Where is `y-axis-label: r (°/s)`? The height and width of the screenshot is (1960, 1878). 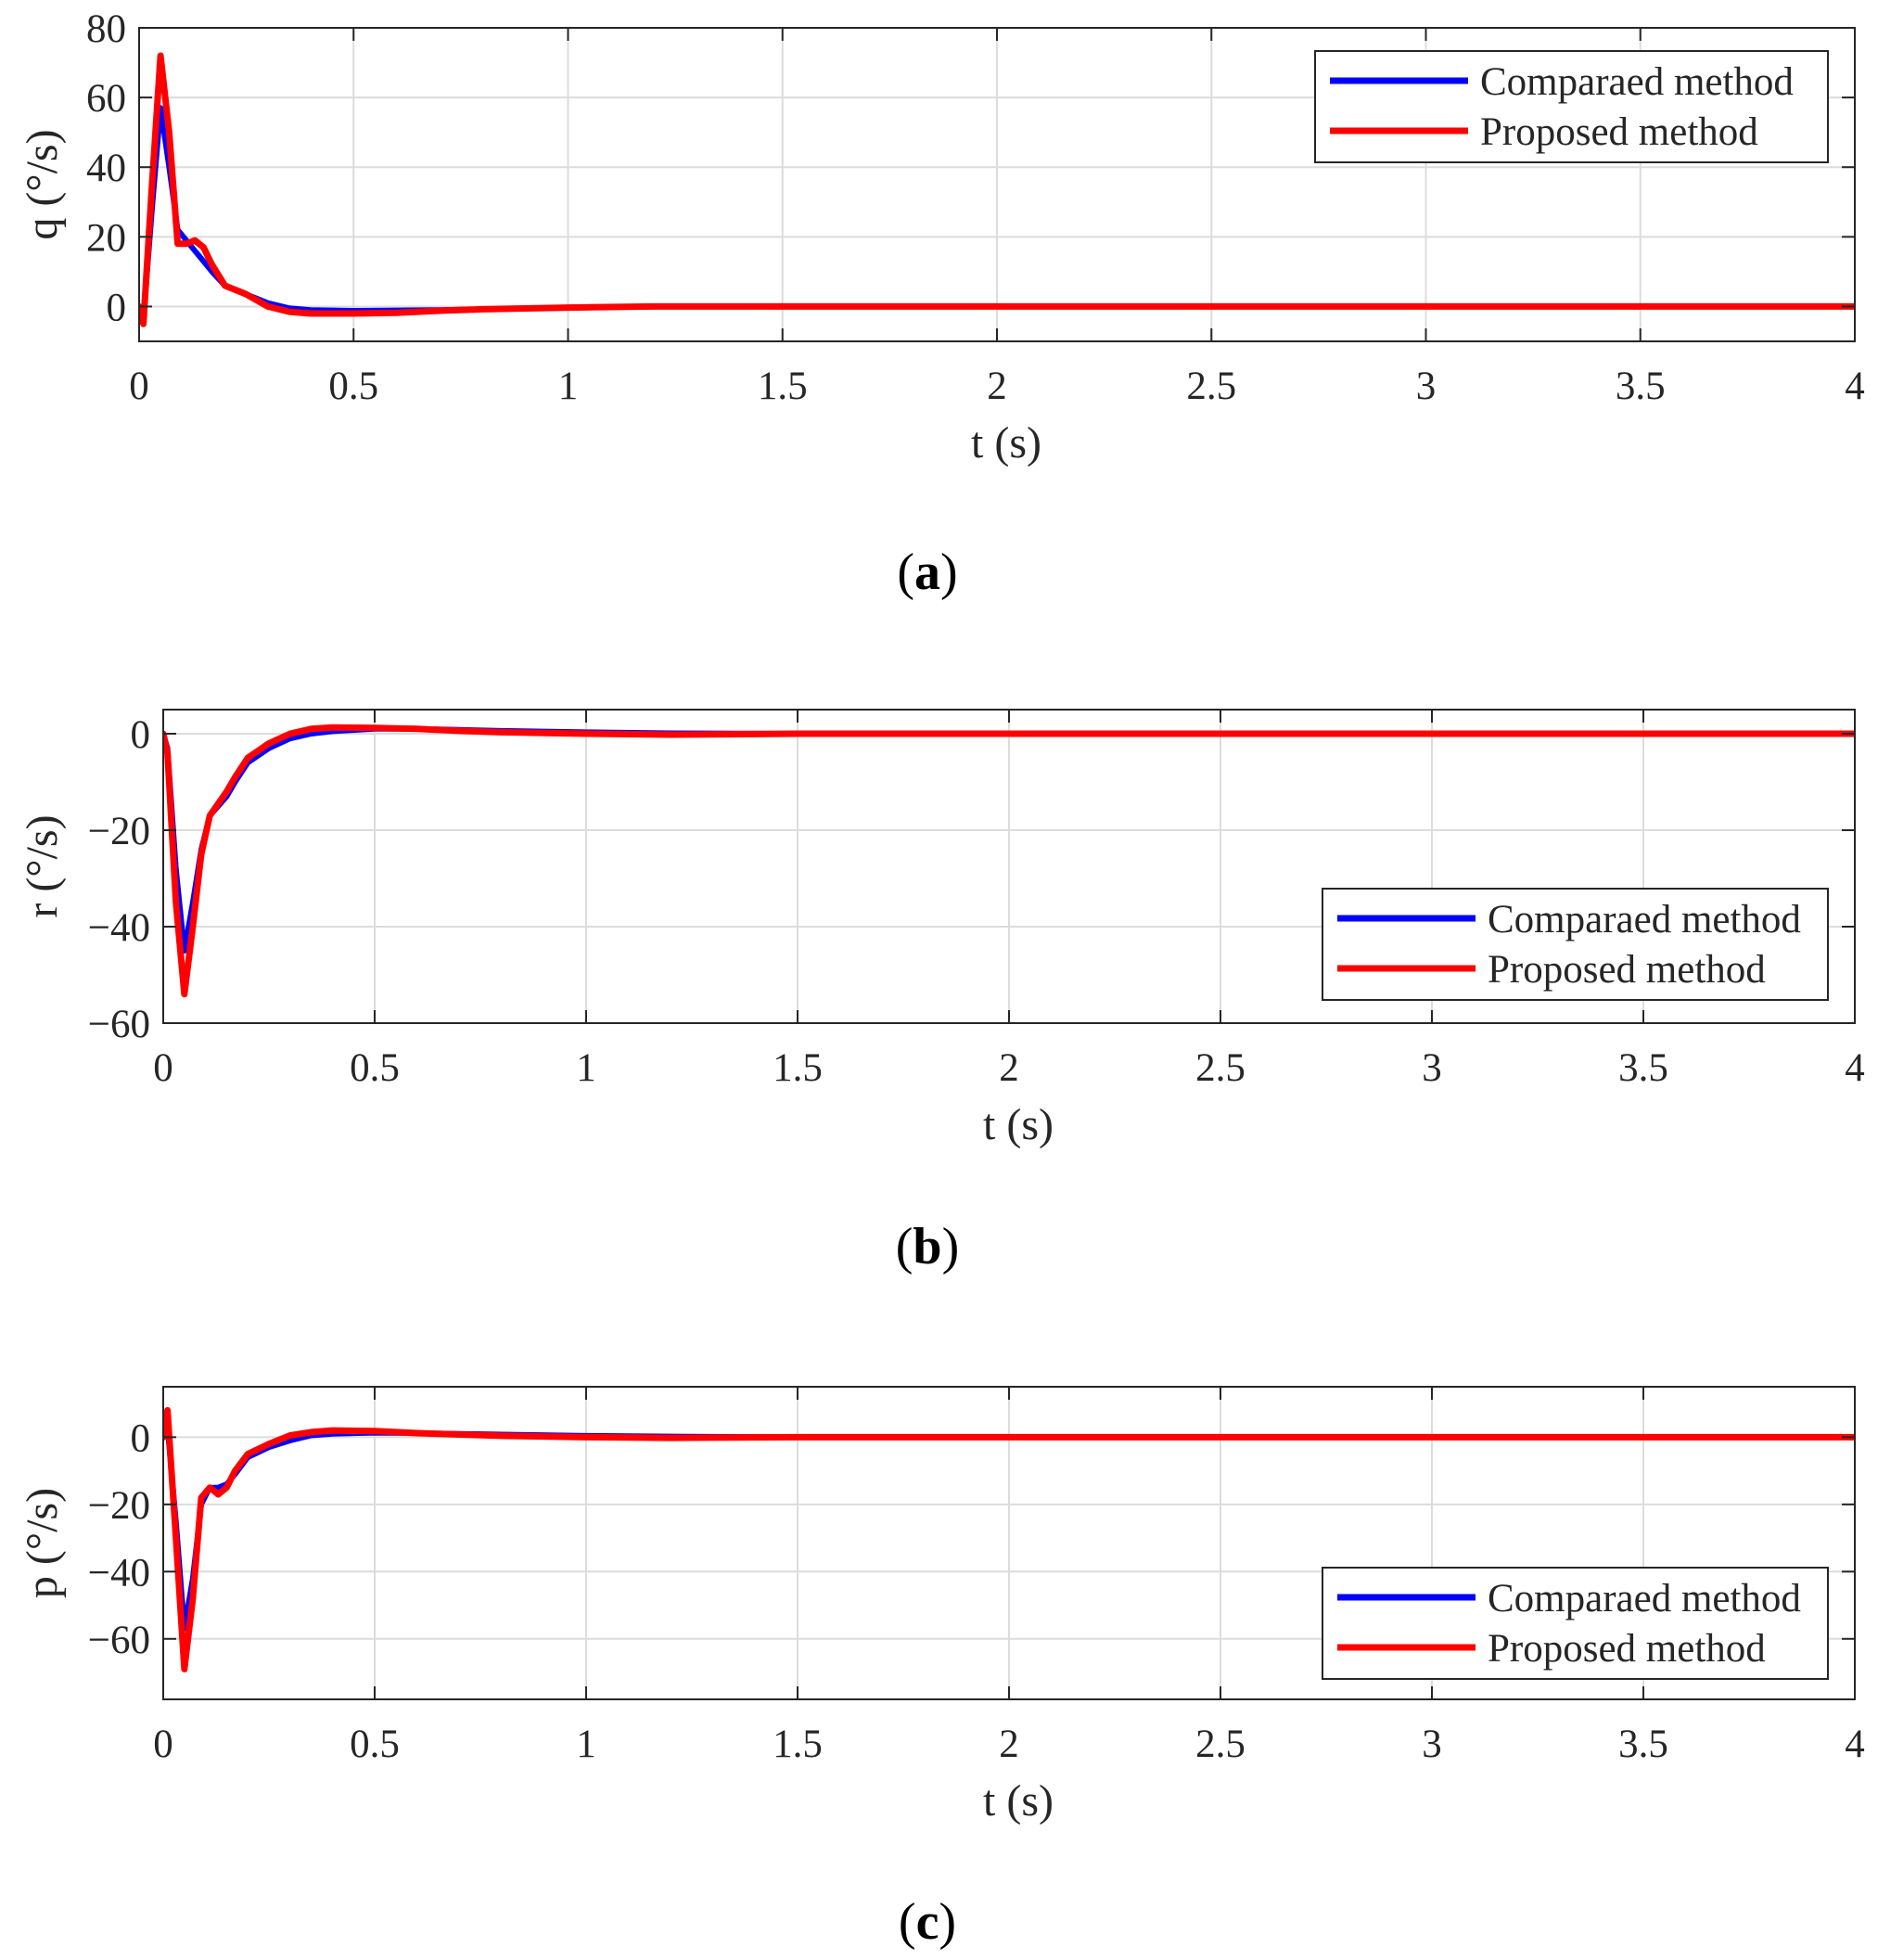 y-axis-label: r (°/s) is located at coordinates (43, 865).